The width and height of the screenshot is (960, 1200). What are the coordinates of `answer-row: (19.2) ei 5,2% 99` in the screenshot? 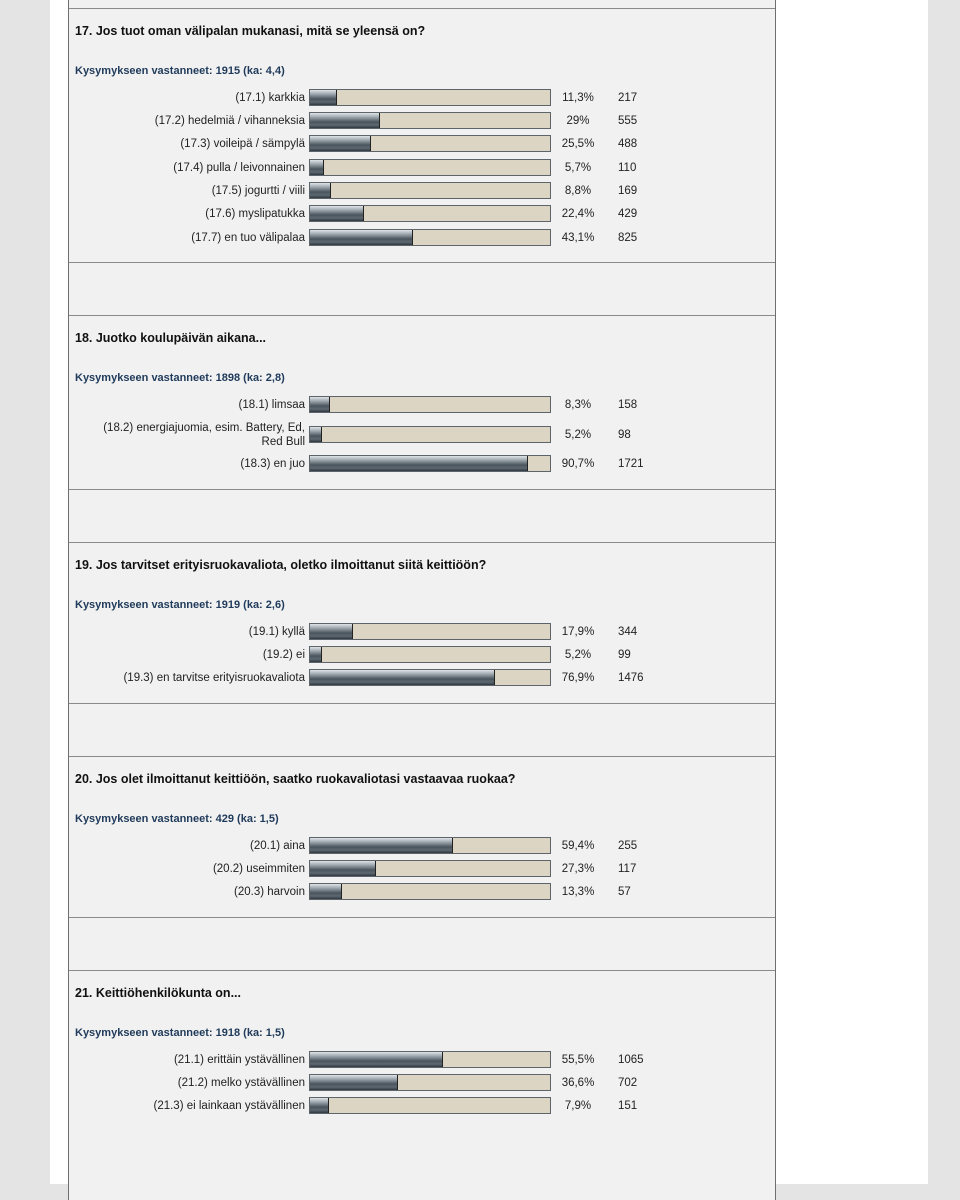 It's located at (422, 654).